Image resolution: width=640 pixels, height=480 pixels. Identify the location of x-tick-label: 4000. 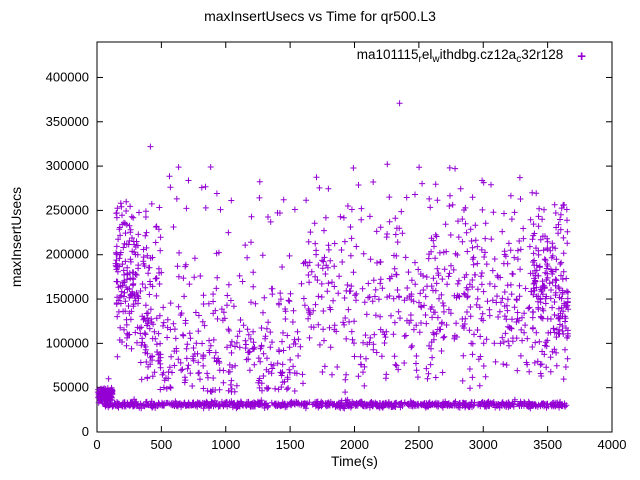
(612, 444).